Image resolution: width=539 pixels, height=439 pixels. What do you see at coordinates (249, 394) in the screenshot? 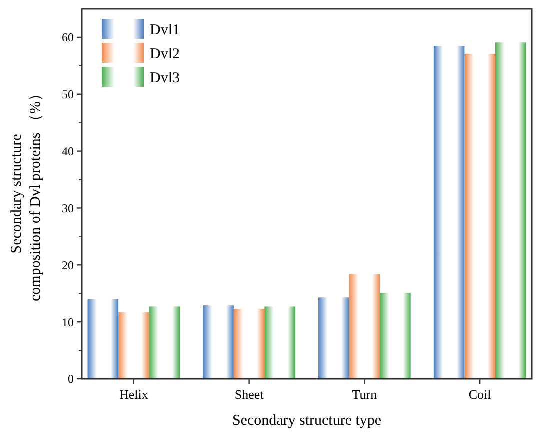
I see `x-tick-label: Sheet` at bounding box center [249, 394].